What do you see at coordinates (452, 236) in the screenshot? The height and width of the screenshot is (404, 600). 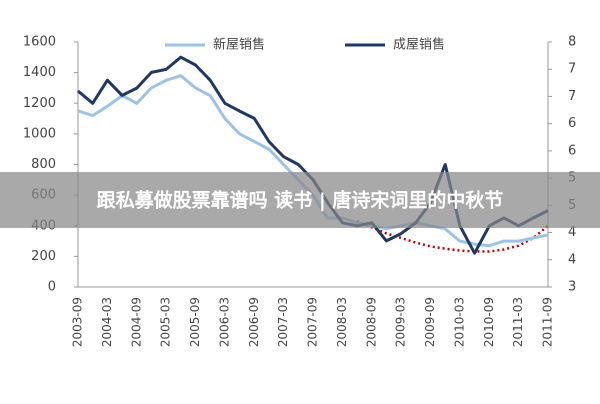 I see `trend-line` at bounding box center [452, 236].